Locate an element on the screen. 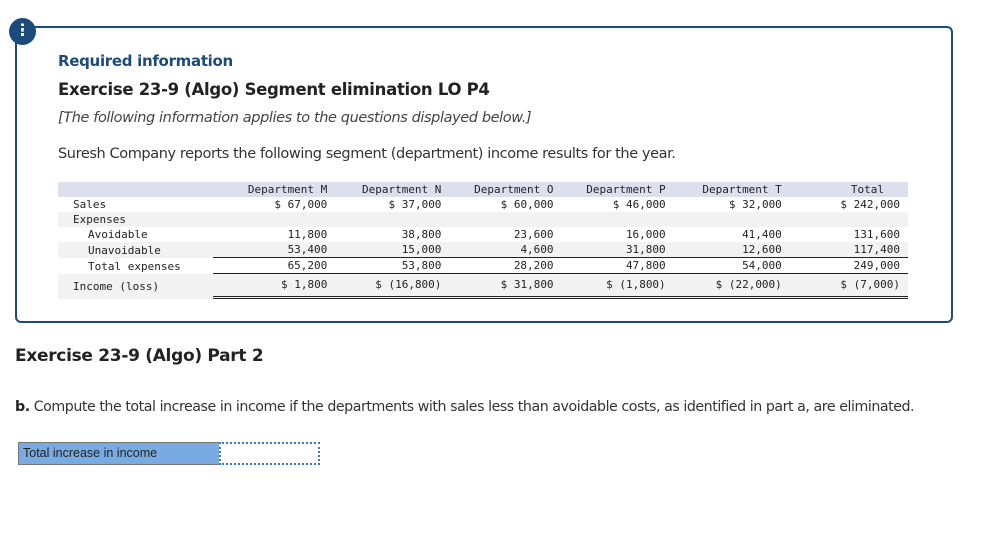 Image resolution: width=1004 pixels, height=534 pixels. part2-title: Exercise 23-9 (Algo) Part 2 is located at coordinates (139, 356).